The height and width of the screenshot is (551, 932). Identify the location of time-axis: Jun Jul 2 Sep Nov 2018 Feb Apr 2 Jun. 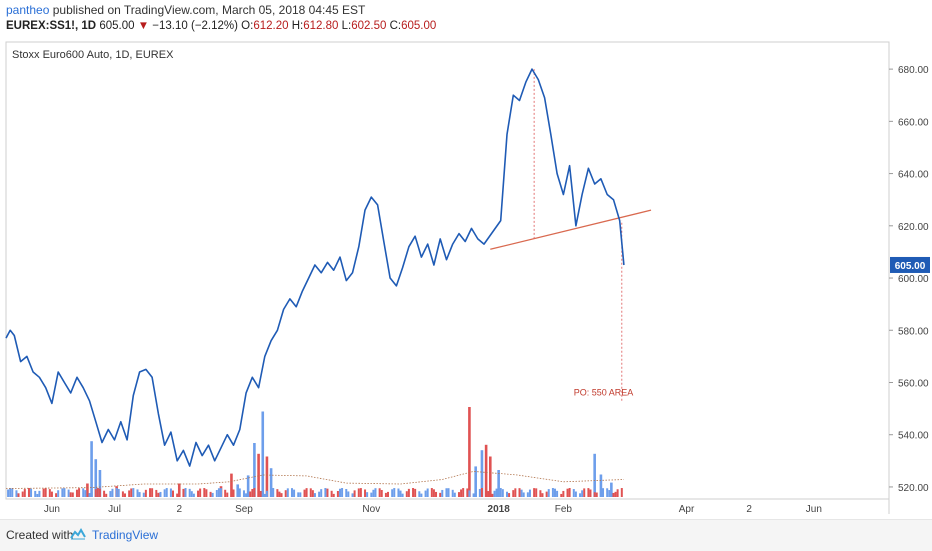
(433, 509).